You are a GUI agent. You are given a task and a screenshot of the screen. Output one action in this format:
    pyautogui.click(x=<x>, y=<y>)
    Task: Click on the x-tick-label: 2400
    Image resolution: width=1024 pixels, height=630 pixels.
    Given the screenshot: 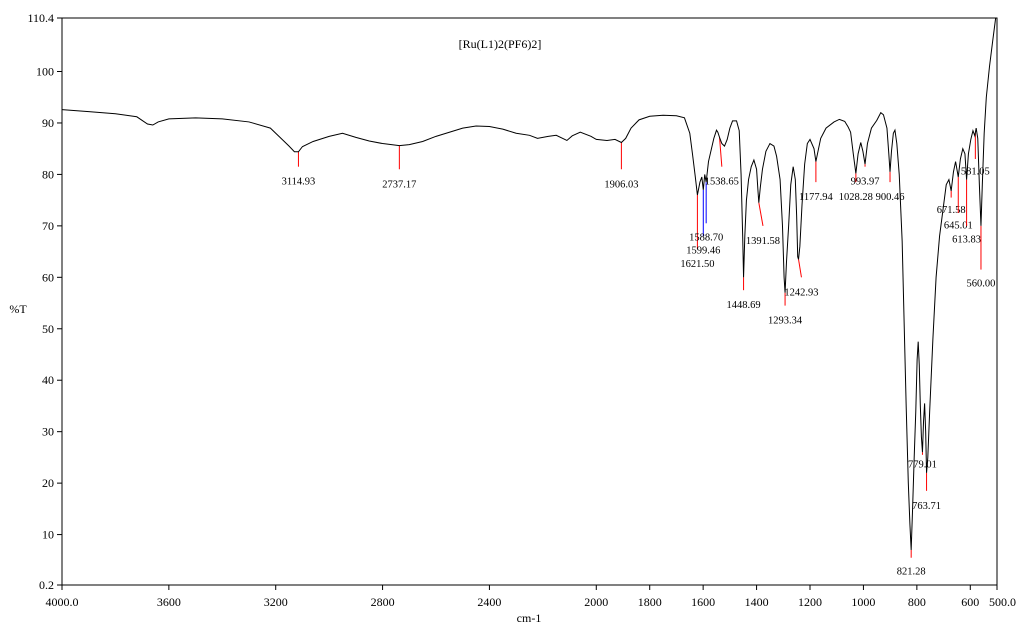 What is the action you would take?
    pyautogui.click(x=489, y=602)
    